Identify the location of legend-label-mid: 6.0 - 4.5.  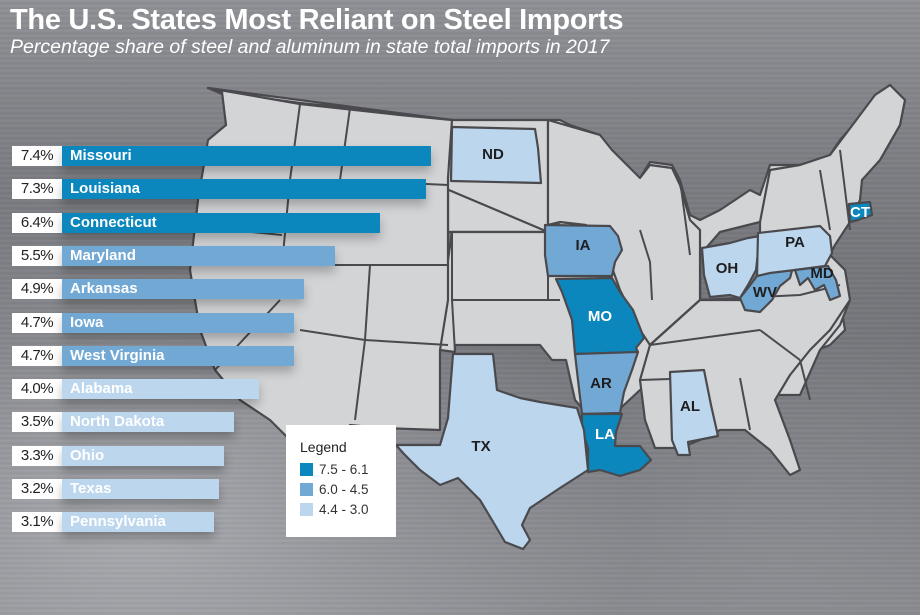
(344, 489).